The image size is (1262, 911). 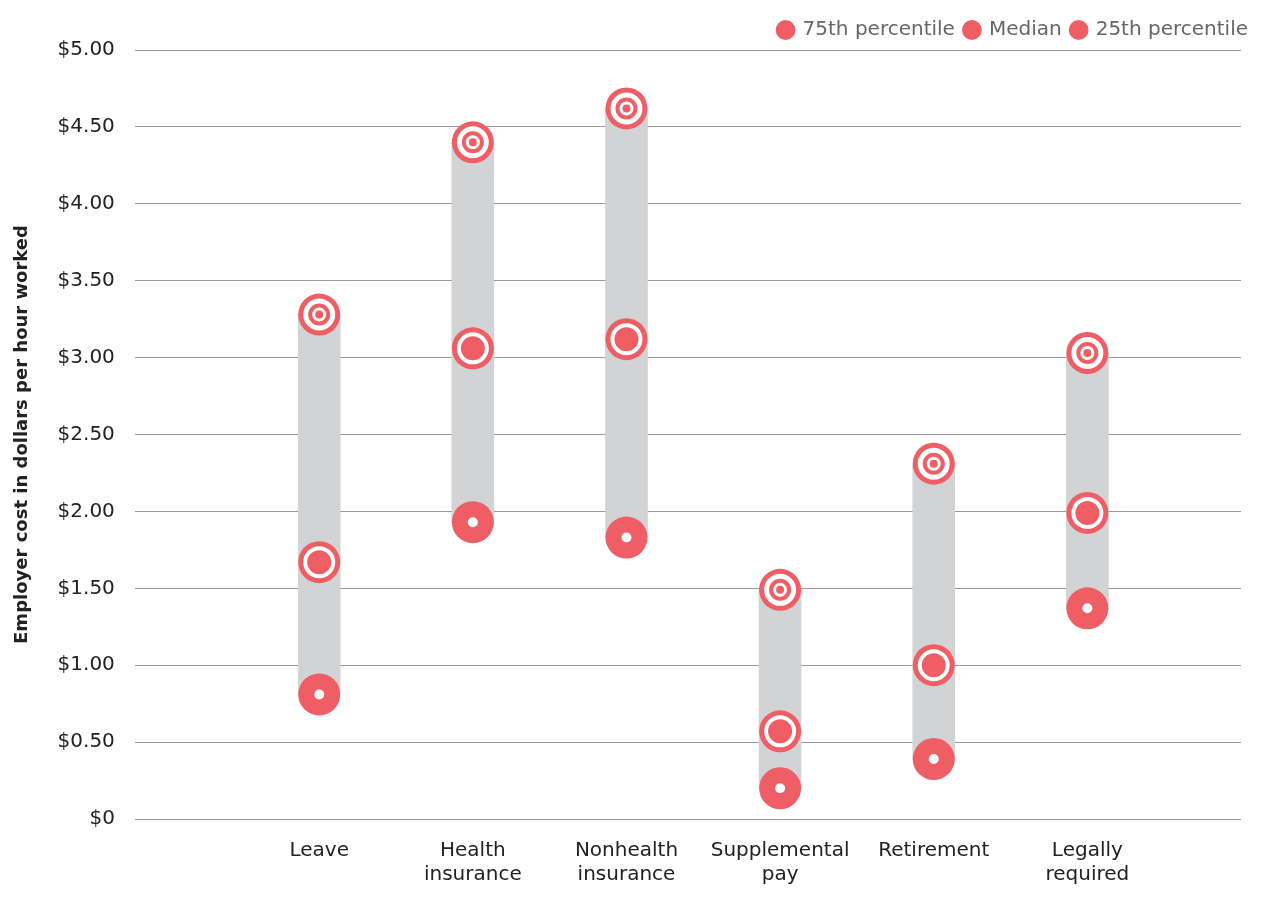 What do you see at coordinates (86, 432) in the screenshot?
I see `y-tick-label: $2.50` at bounding box center [86, 432].